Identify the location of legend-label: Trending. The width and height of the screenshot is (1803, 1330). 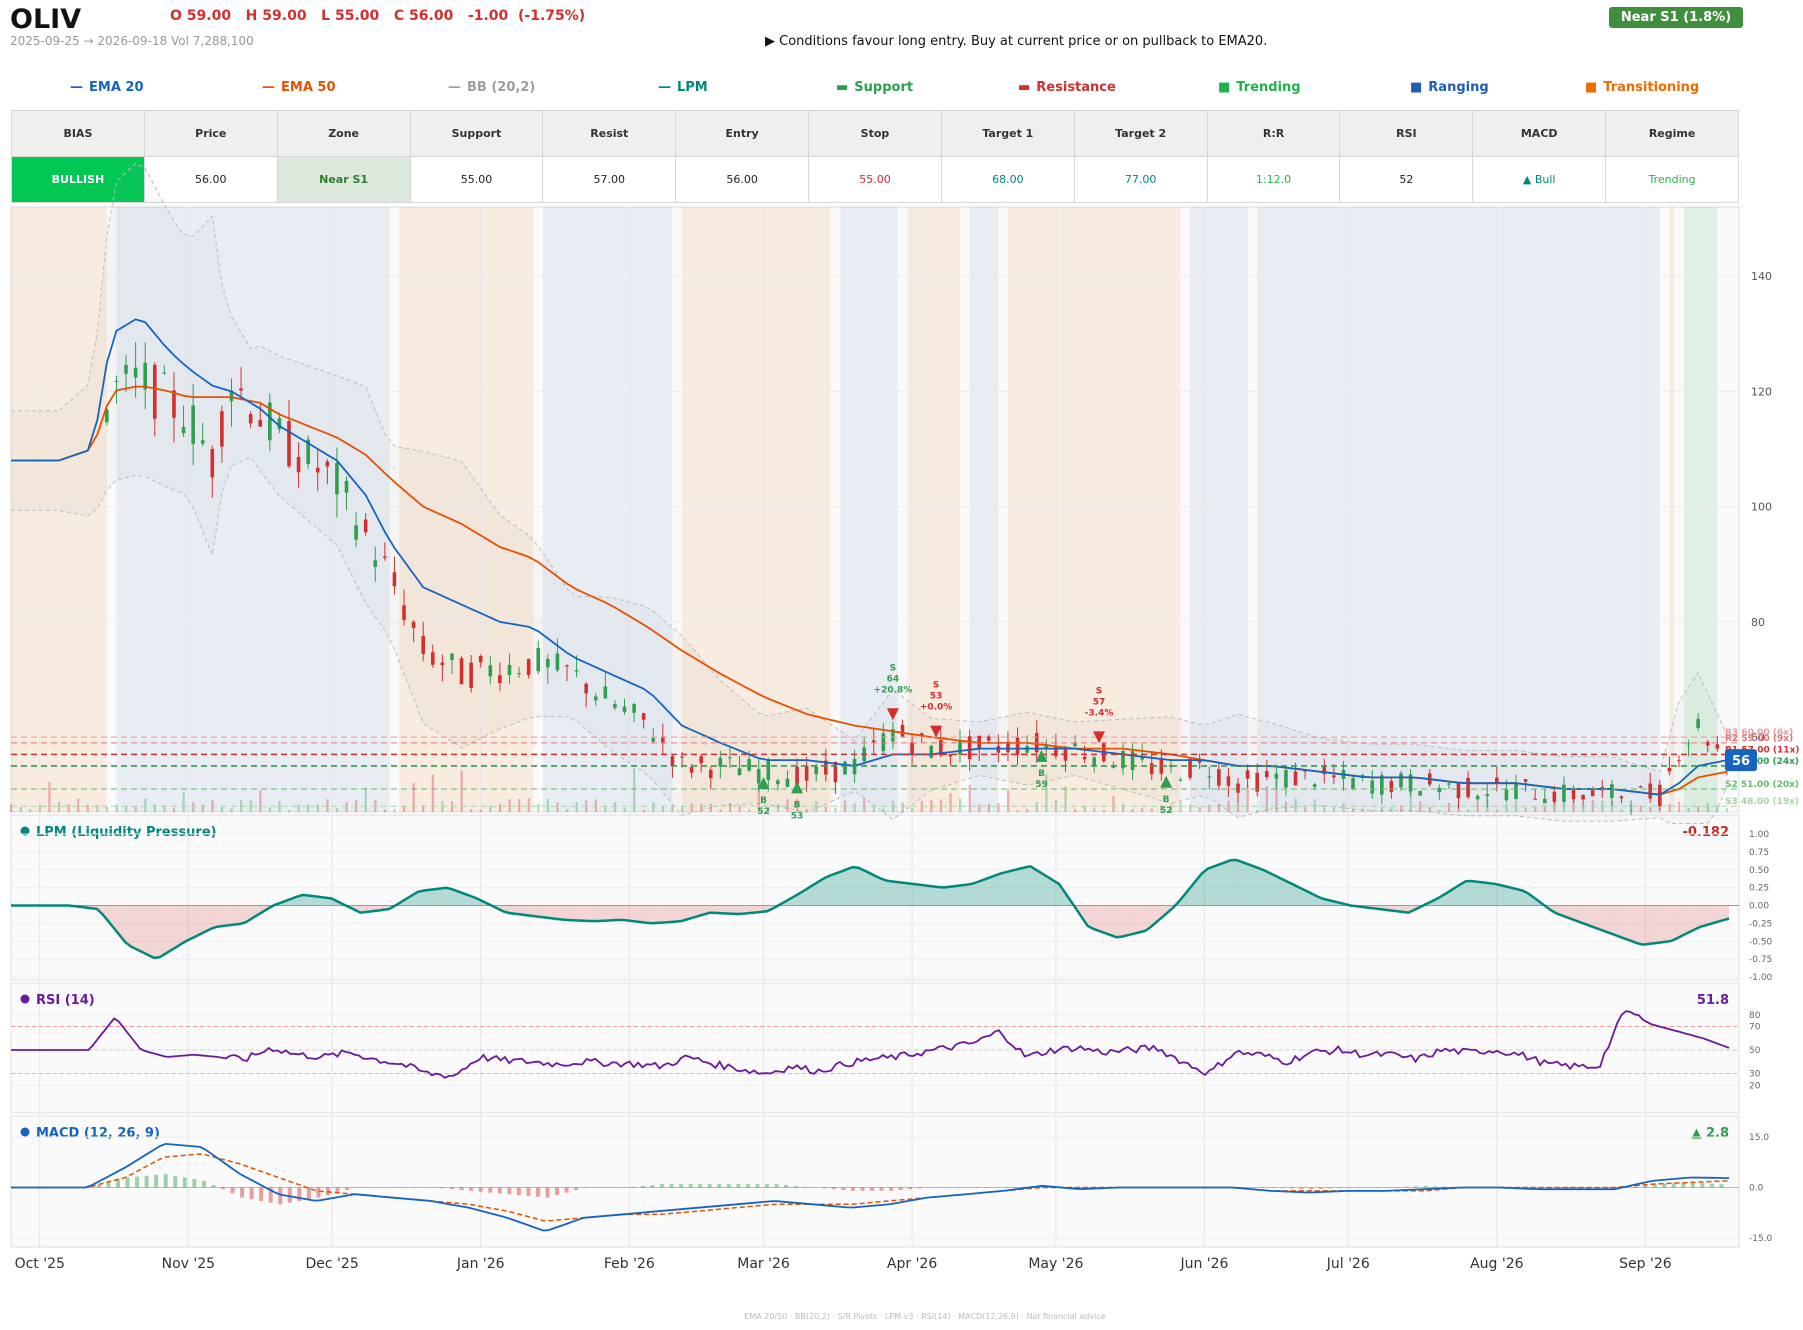
(1268, 87).